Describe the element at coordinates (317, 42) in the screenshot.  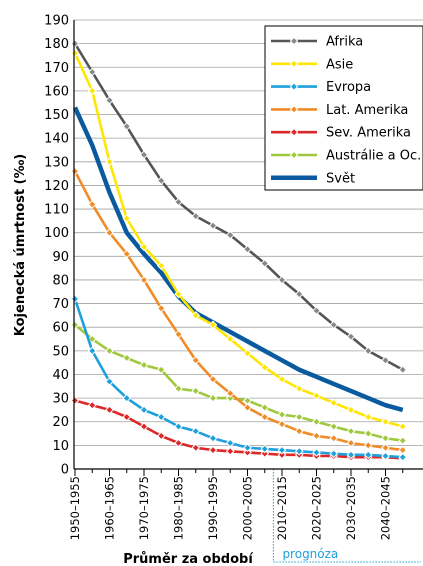
I see `legend-item-afrika: Afrika` at that location.